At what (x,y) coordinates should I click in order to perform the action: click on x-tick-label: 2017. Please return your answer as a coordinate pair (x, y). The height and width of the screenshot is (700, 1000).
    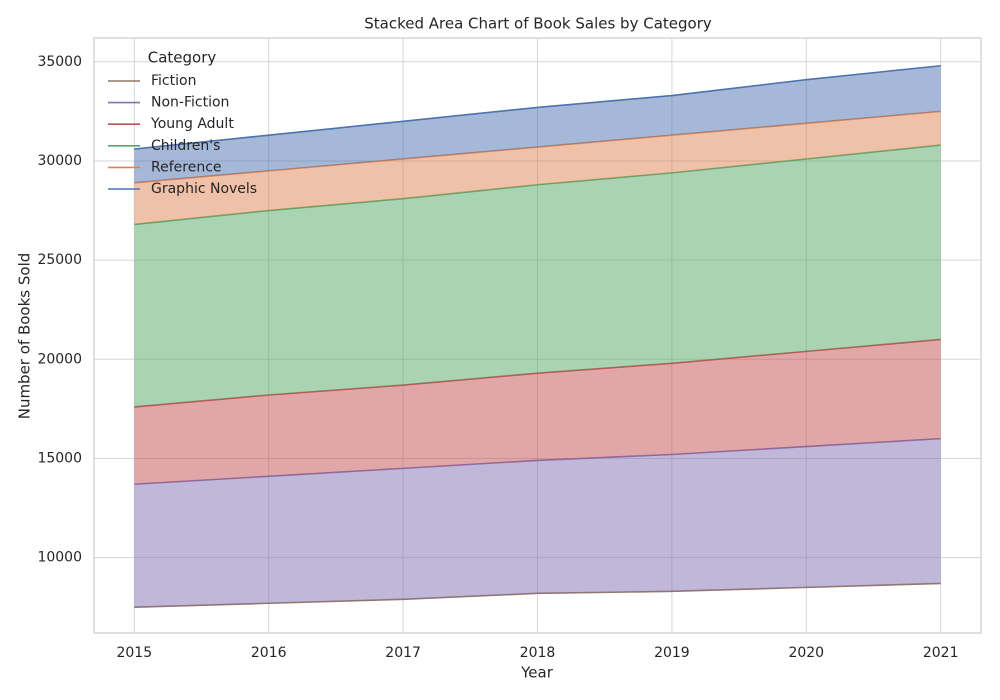
    Looking at the image, I should click on (403, 653).